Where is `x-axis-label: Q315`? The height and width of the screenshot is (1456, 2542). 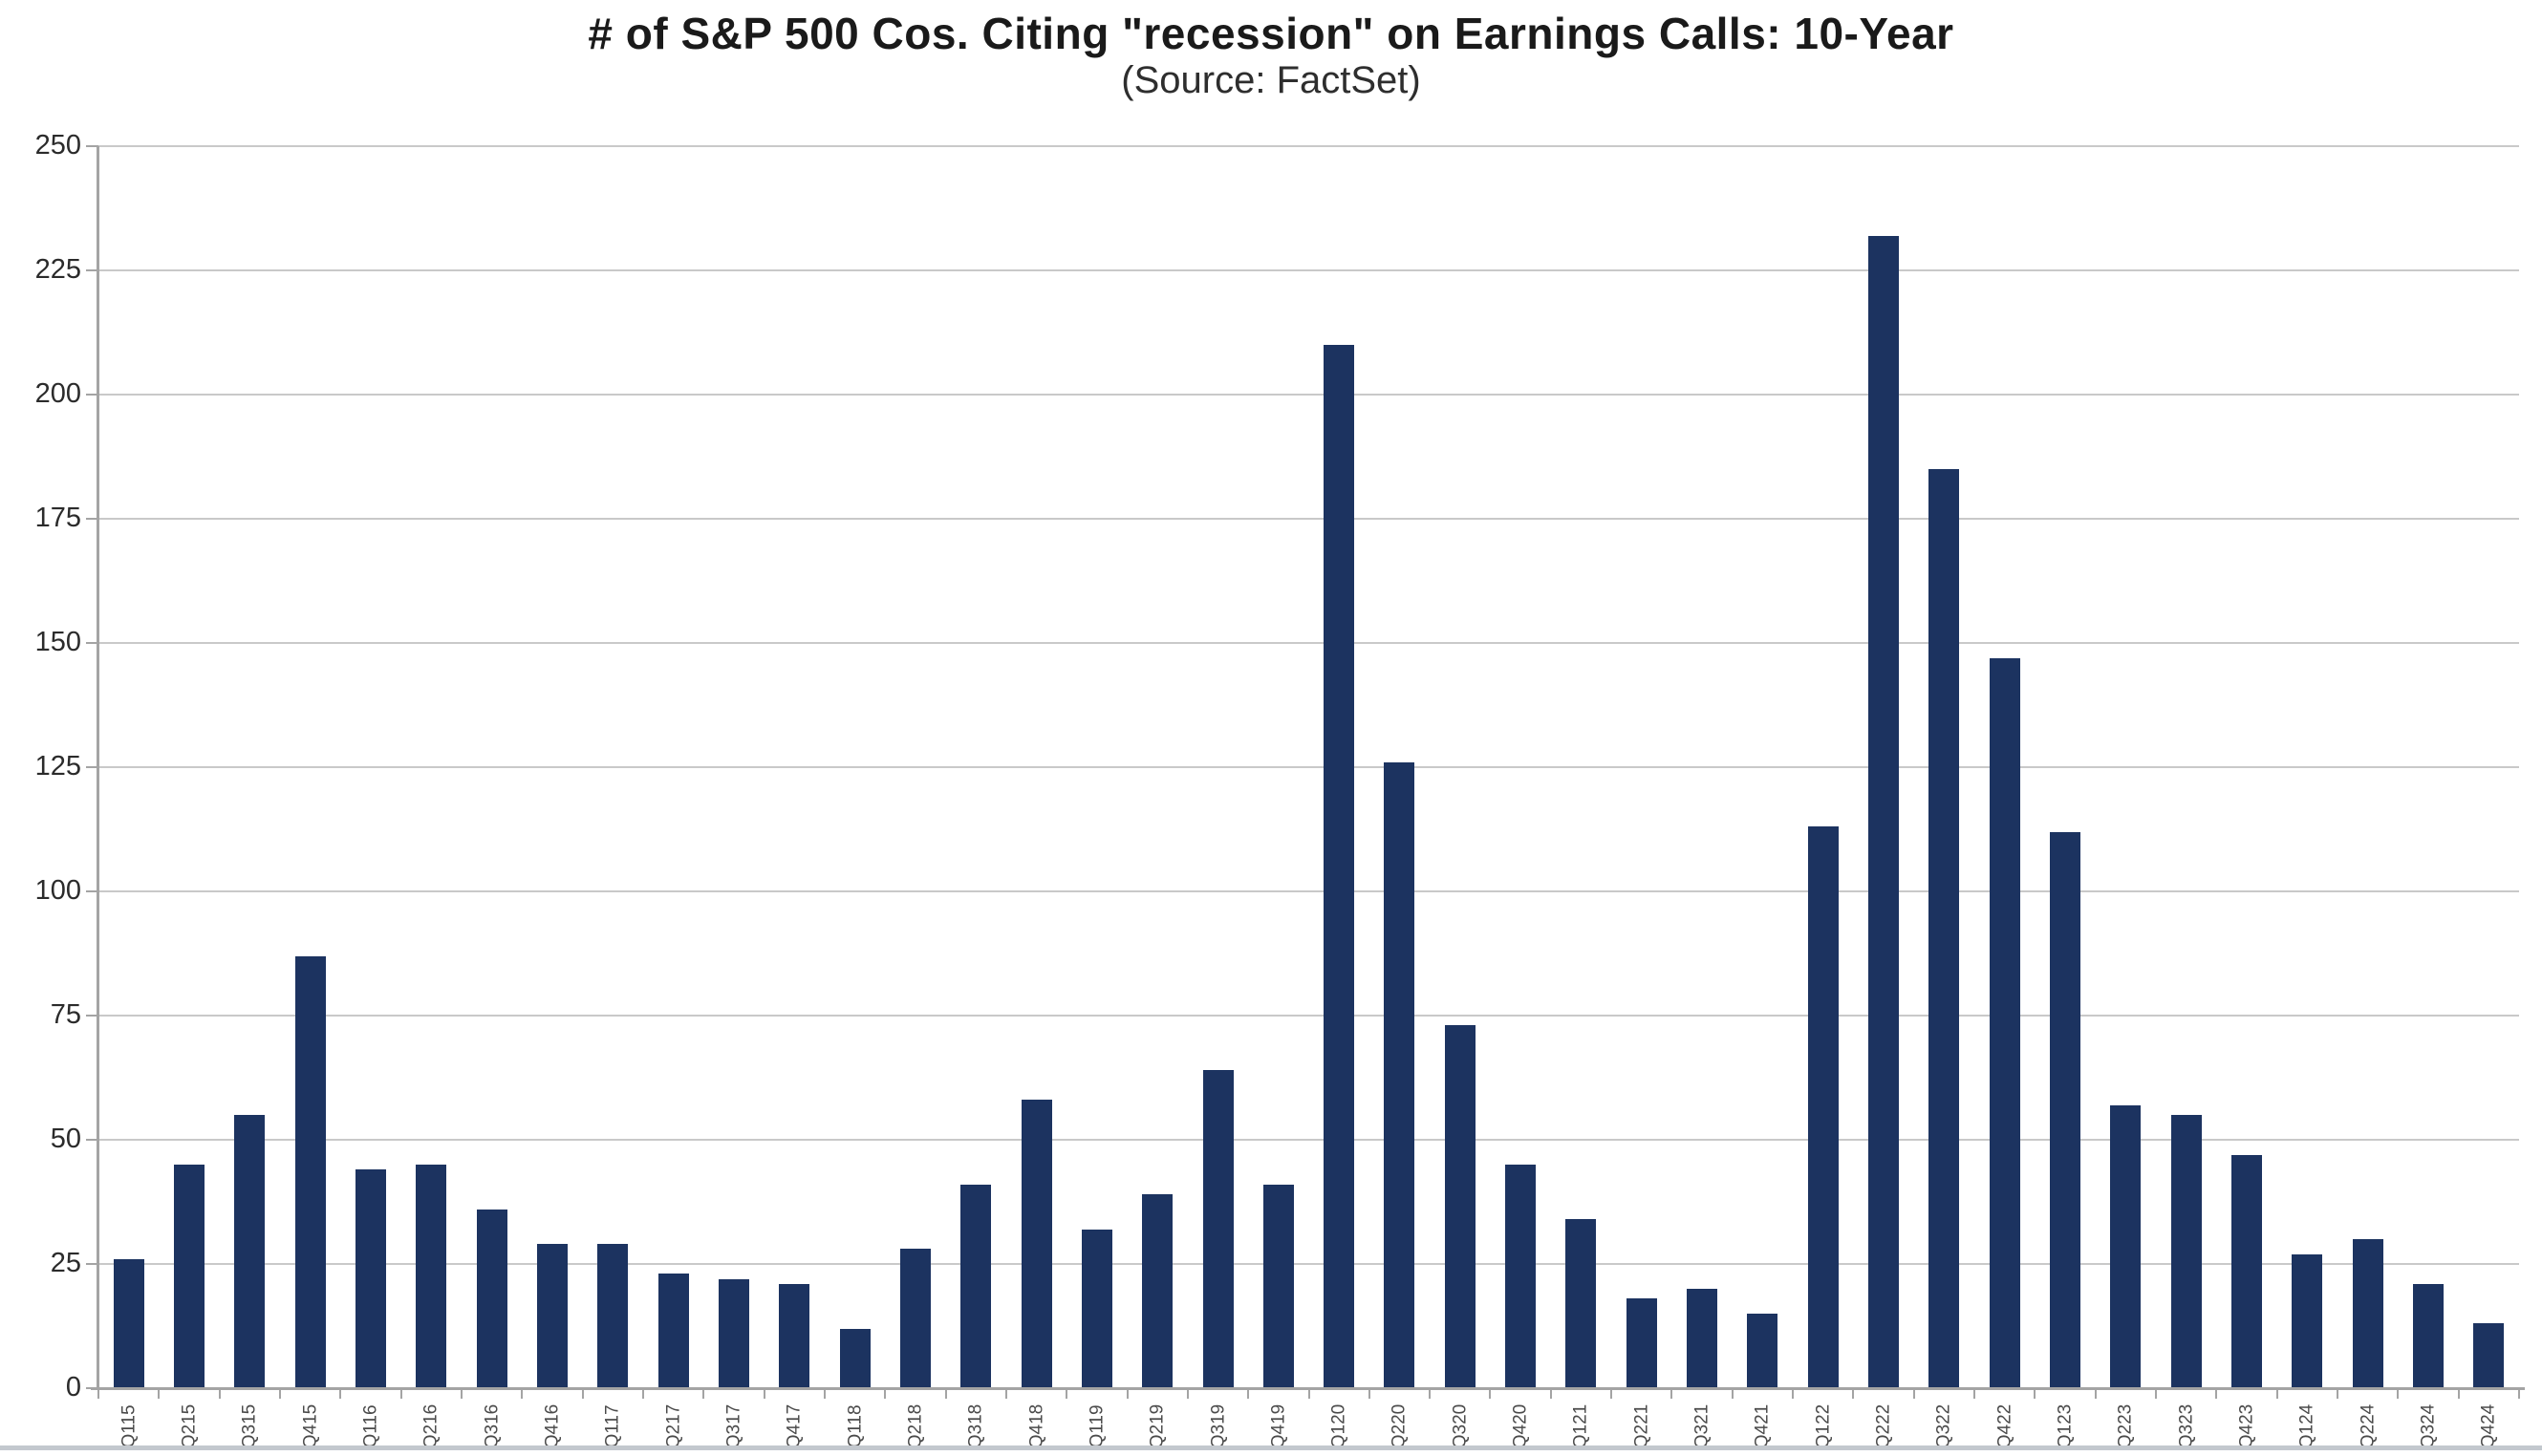 x-axis-label: Q315 is located at coordinates (249, 1426).